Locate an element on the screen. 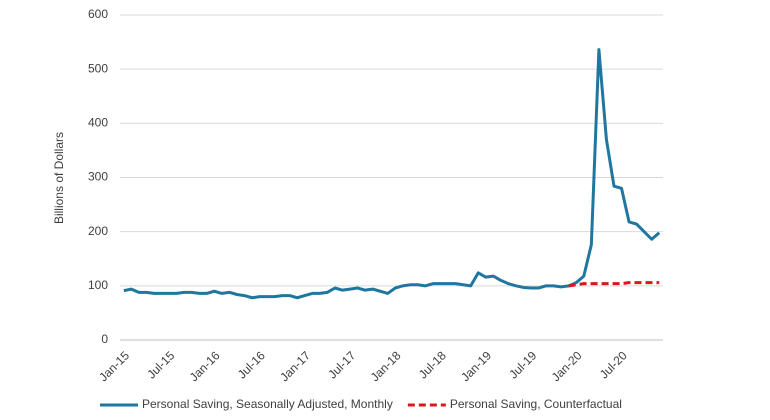 This screenshot has height=420, width=770. y-tick-label: 100 is located at coordinates (98, 285).